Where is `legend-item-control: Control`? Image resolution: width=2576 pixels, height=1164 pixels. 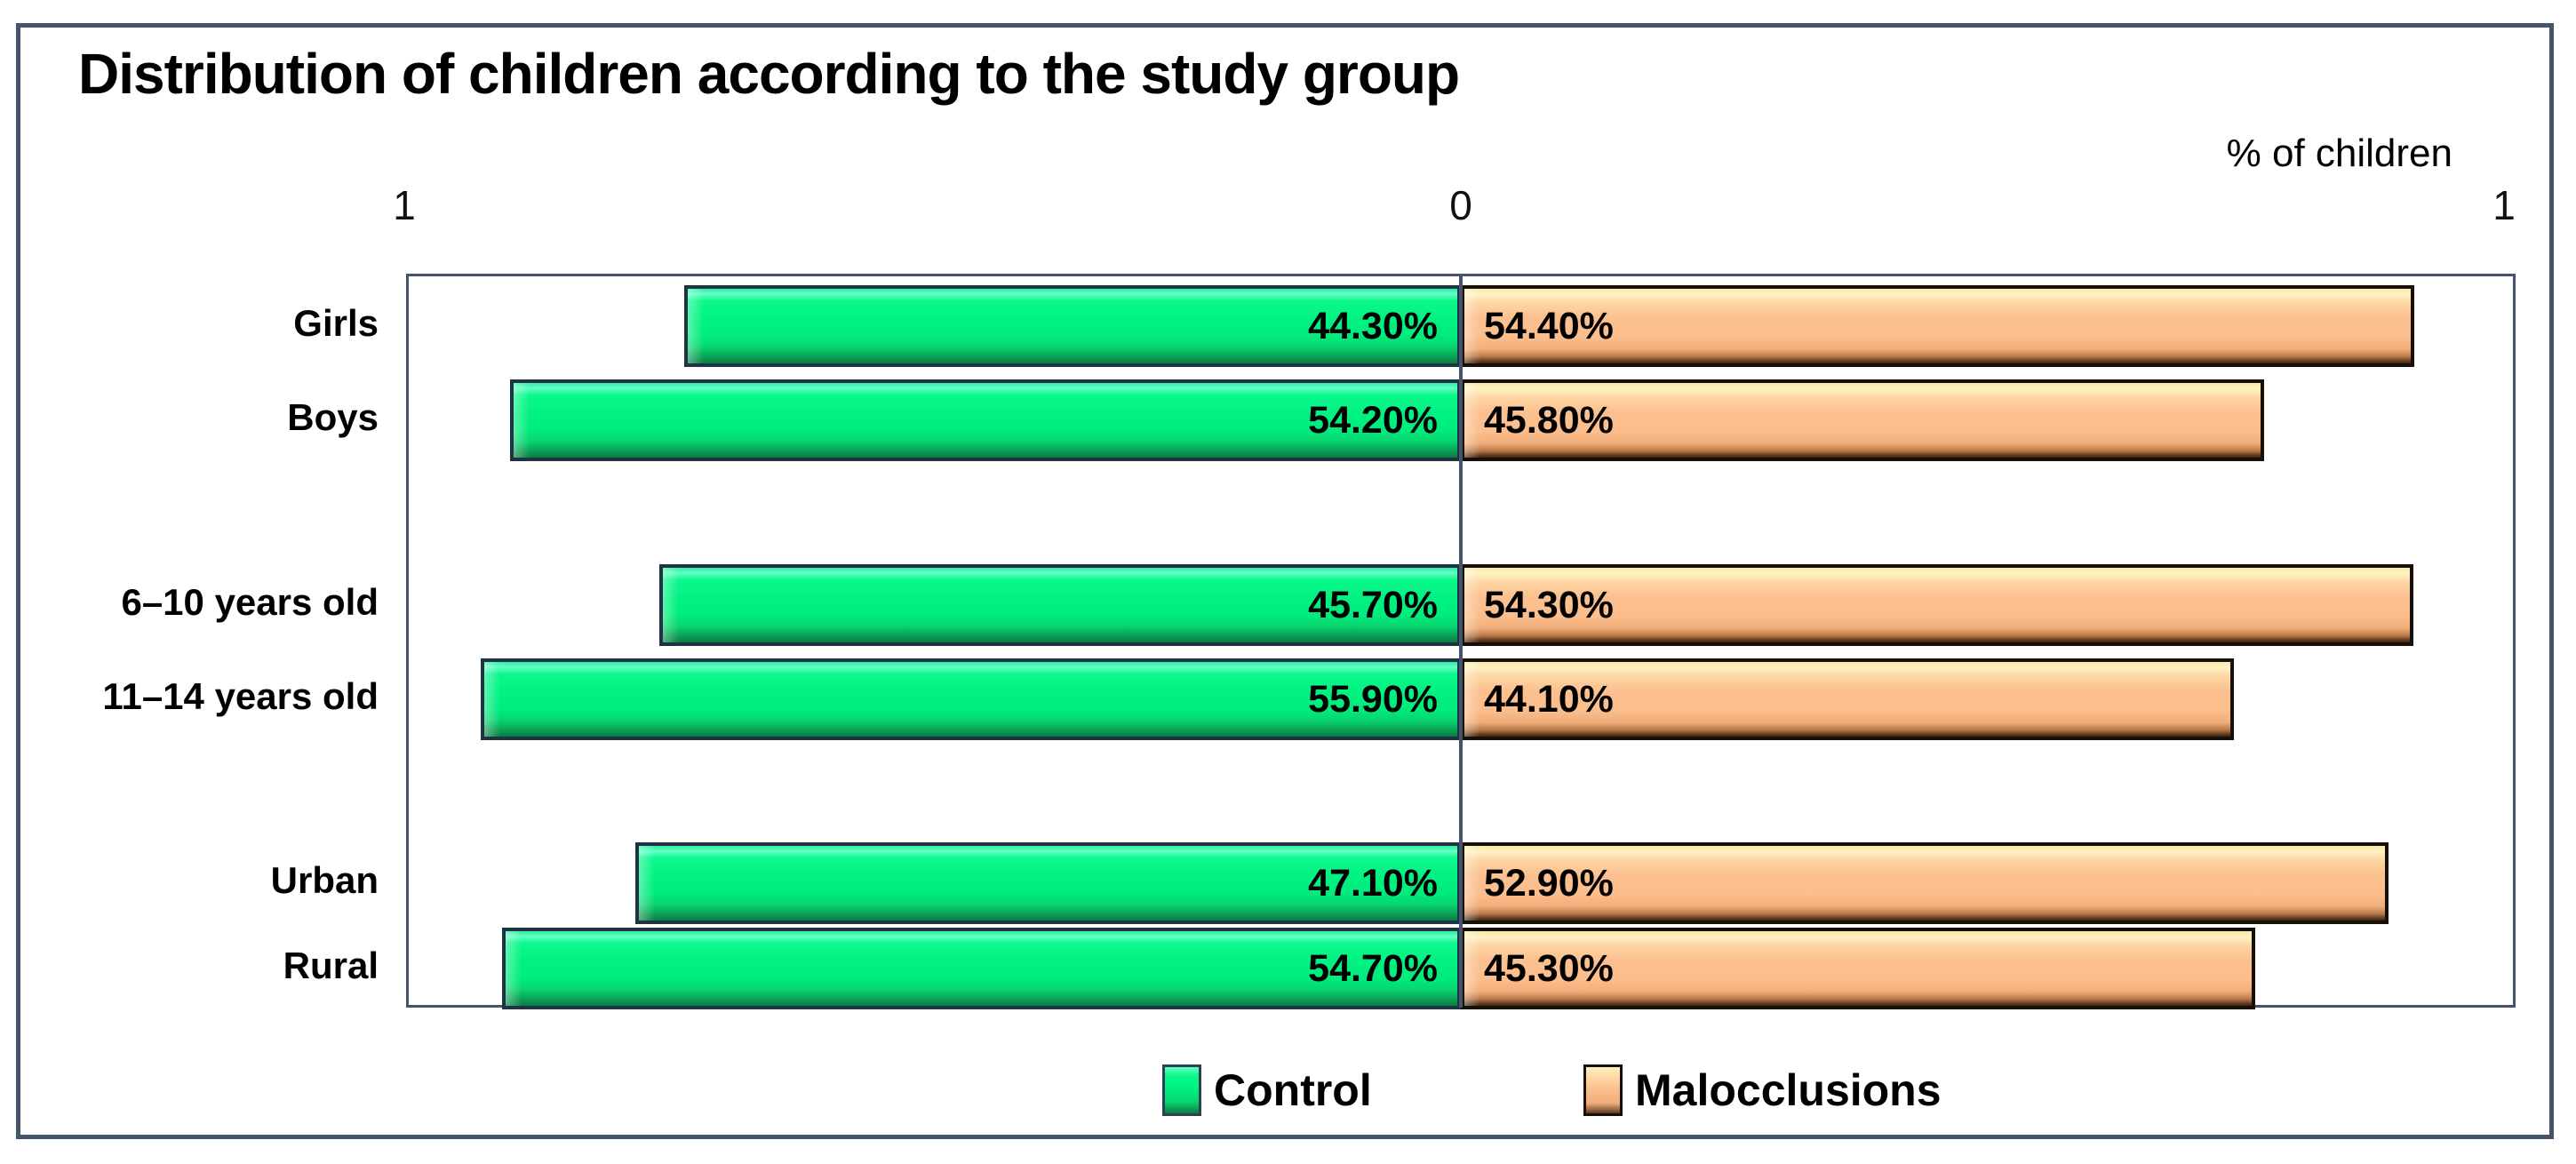
legend-item-control: Control is located at coordinates (1267, 1090).